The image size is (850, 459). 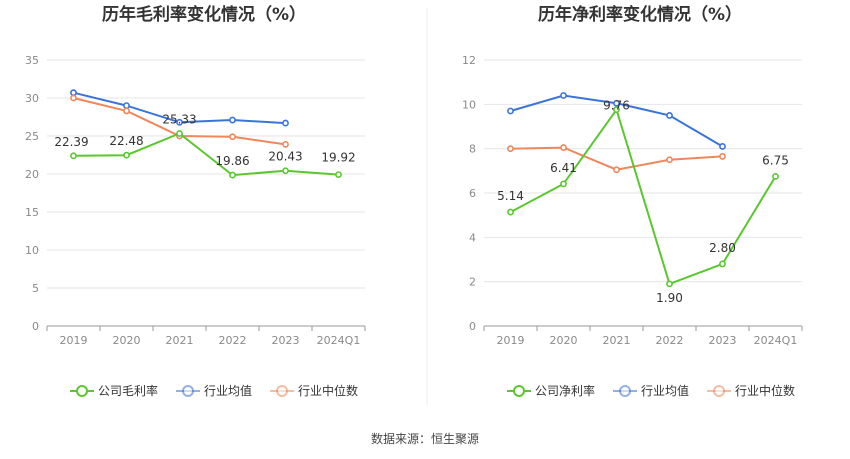 I want to click on chart-title: 历年毛利率变化情况（%）, so click(x=204, y=14).